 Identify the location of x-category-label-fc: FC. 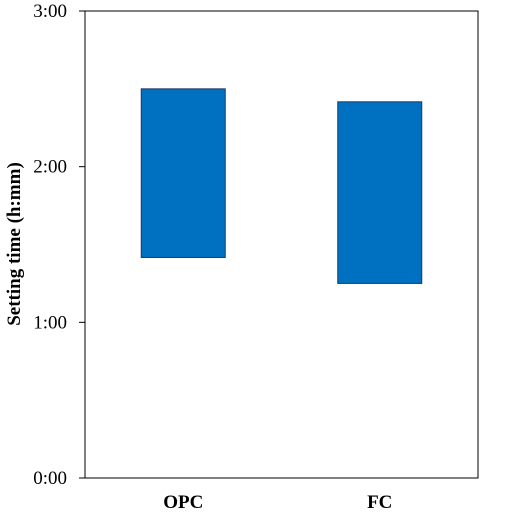
(379, 502).